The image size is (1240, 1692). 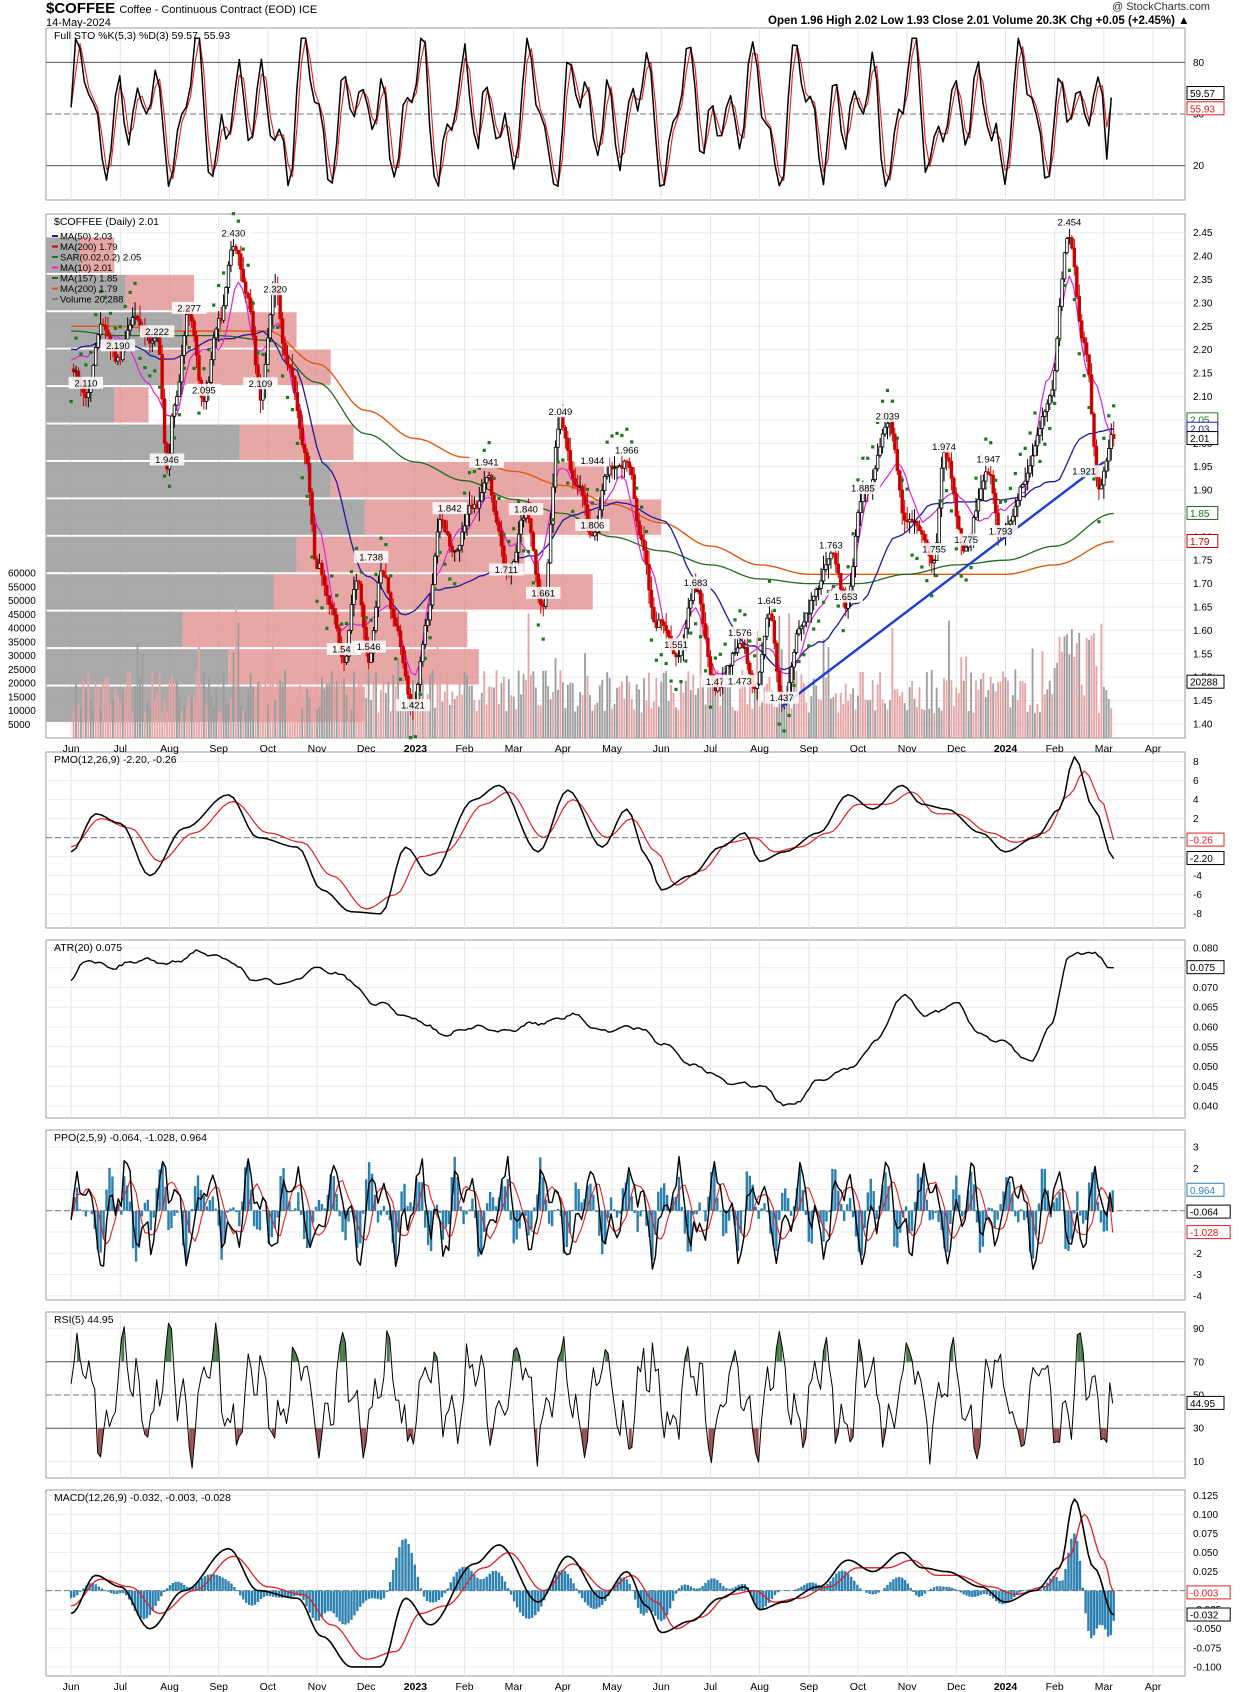 What do you see at coordinates (1006, 1686) in the screenshot?
I see `x-tick-label: 2024` at bounding box center [1006, 1686].